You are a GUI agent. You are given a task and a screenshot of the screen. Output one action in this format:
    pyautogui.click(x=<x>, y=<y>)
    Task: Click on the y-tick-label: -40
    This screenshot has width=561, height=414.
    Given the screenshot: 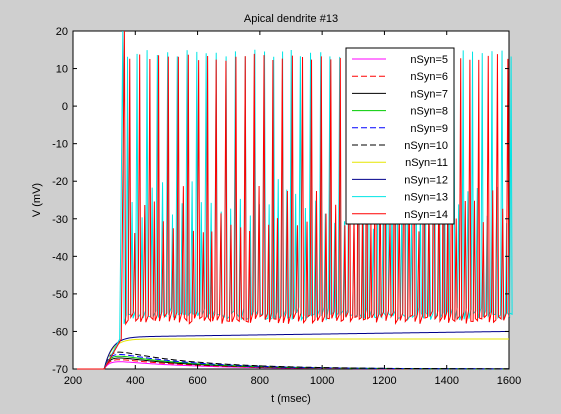 What is the action you would take?
    pyautogui.click(x=60, y=257)
    